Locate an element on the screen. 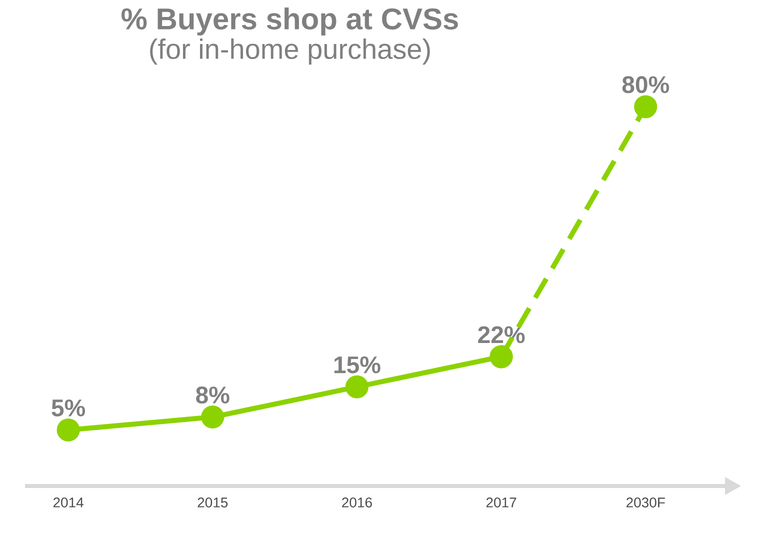 This screenshot has height=536, width=777. x-tick-label: 2030F is located at coordinates (645, 503).